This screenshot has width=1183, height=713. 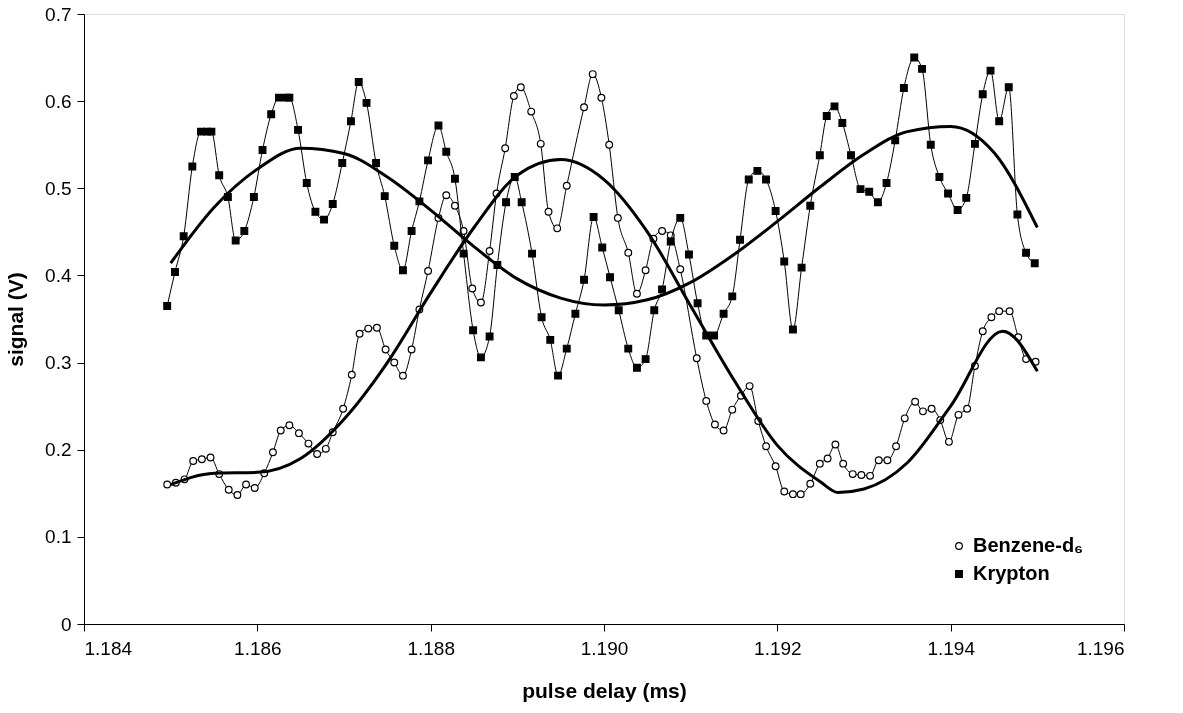 What do you see at coordinates (431, 648) in the screenshot?
I see `x-tick-label: 1.188` at bounding box center [431, 648].